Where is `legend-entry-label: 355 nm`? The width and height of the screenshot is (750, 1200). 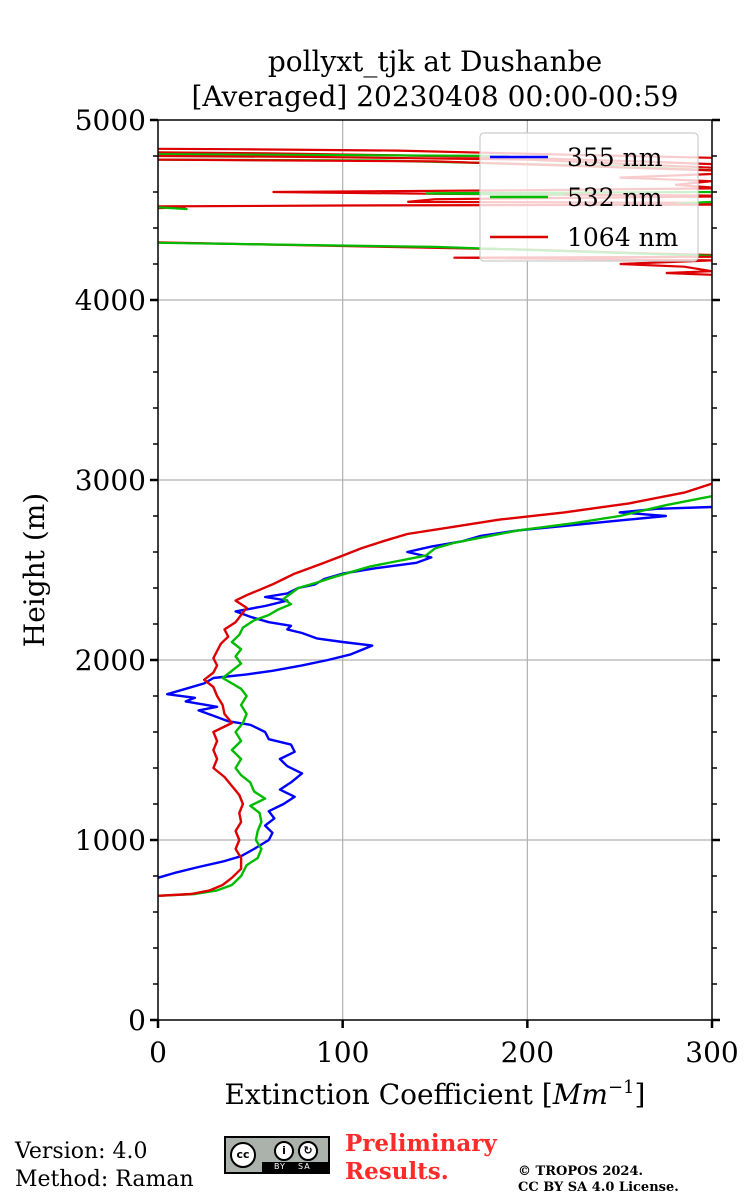
legend-entry-label: 355 nm is located at coordinates (615, 157).